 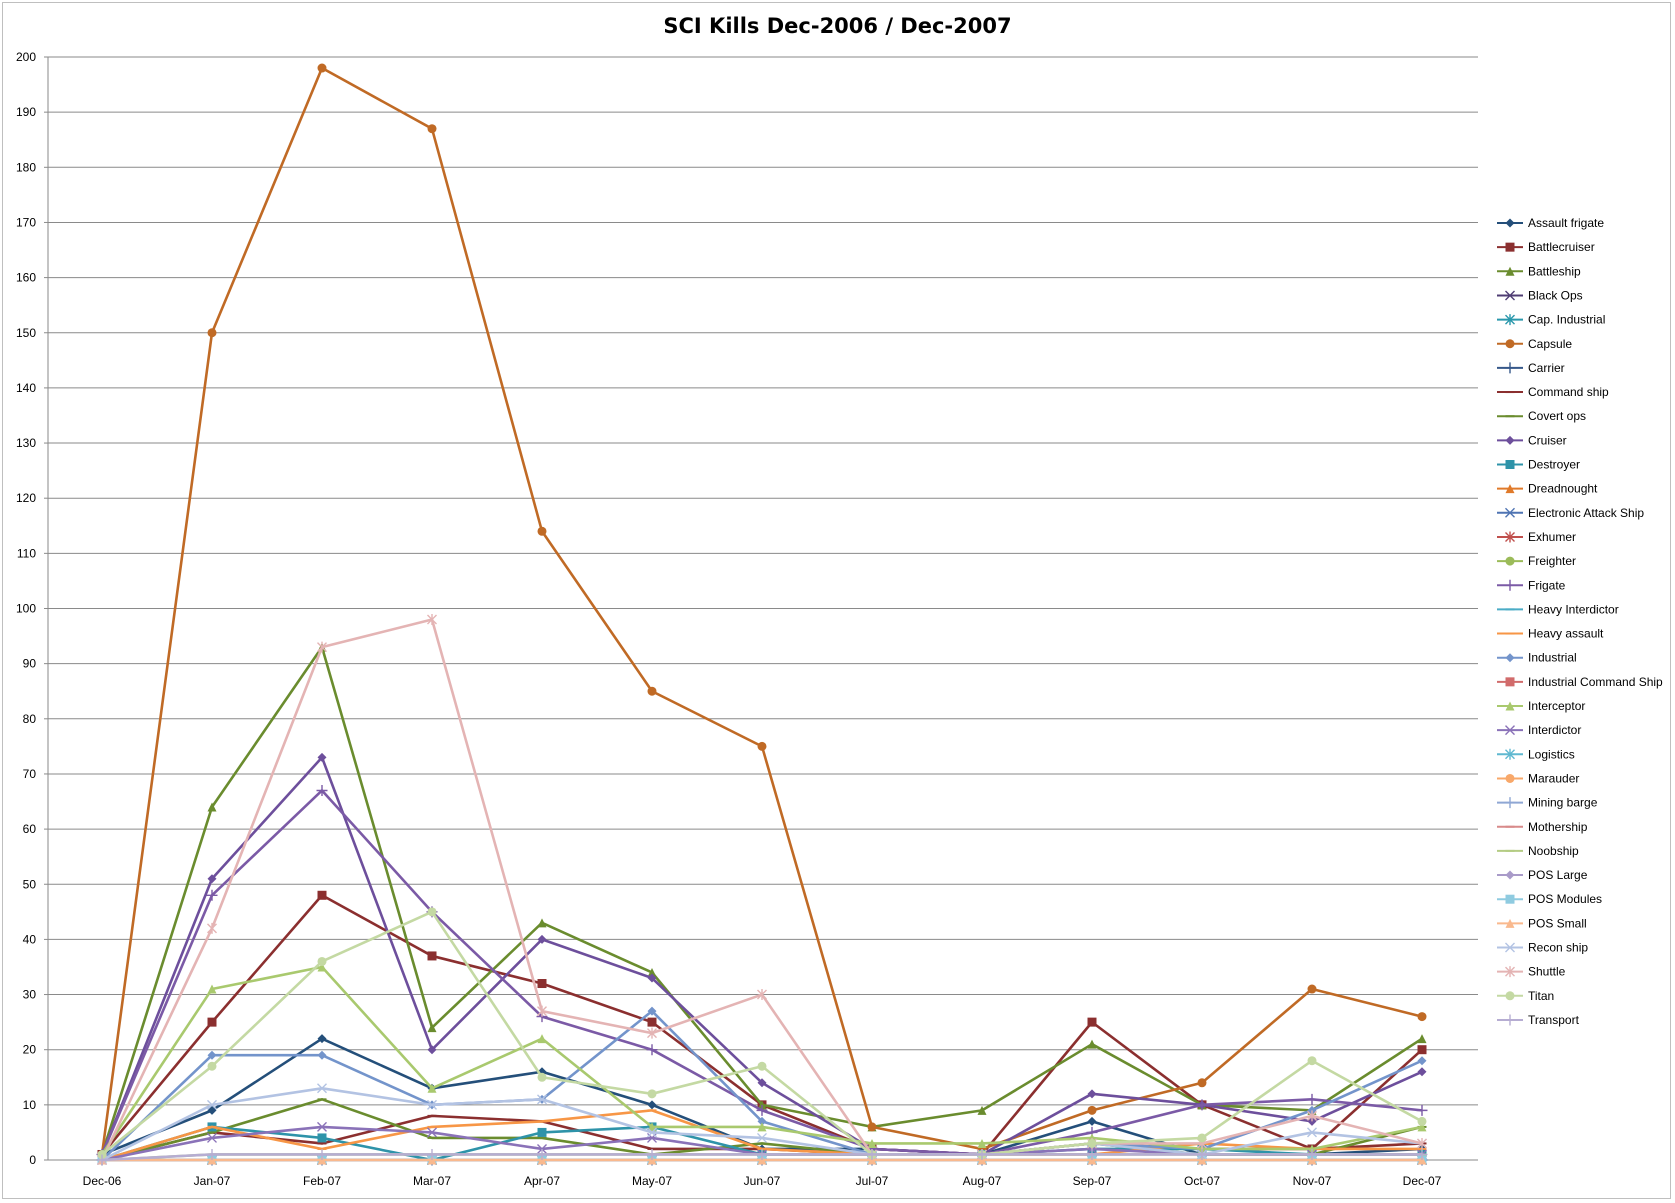 What do you see at coordinates (26, 57) in the screenshot?
I see `y-tick-label: 200` at bounding box center [26, 57].